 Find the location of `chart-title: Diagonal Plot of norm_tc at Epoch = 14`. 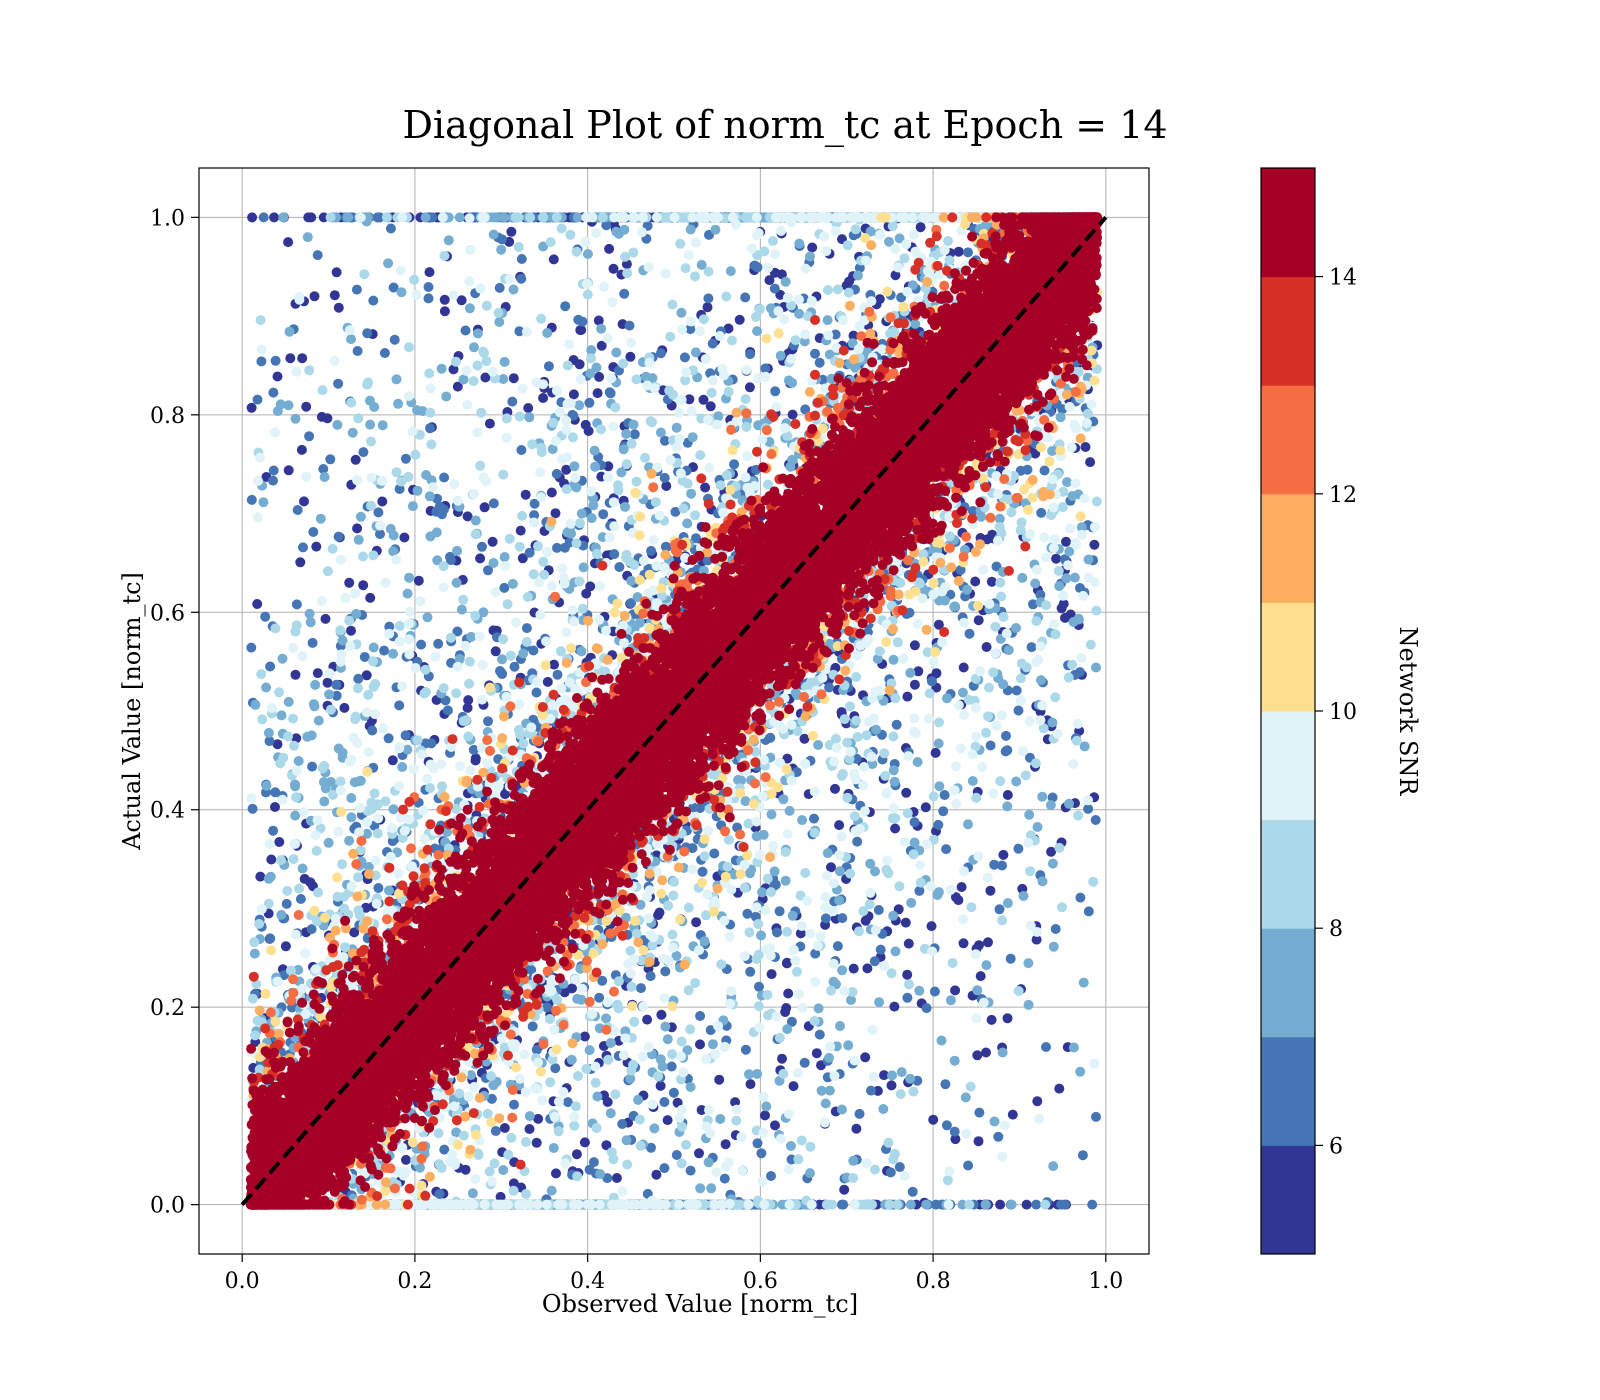

chart-title: Diagonal Plot of norm_tc at Epoch = 14 is located at coordinates (784, 125).